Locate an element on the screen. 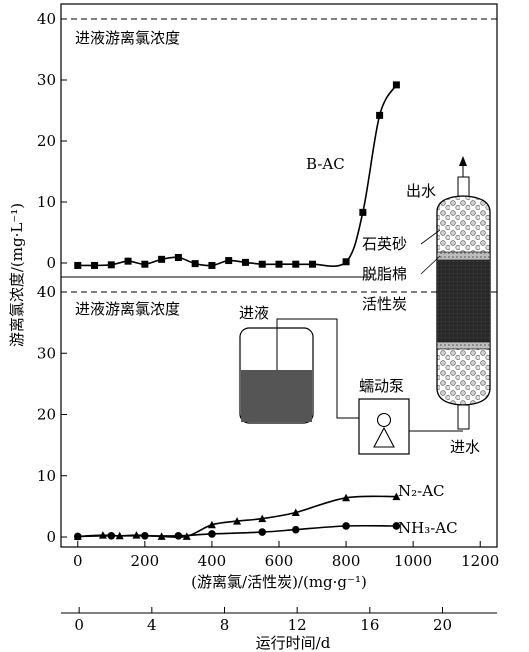  carbon-label: 活性炭 is located at coordinates (384, 304).